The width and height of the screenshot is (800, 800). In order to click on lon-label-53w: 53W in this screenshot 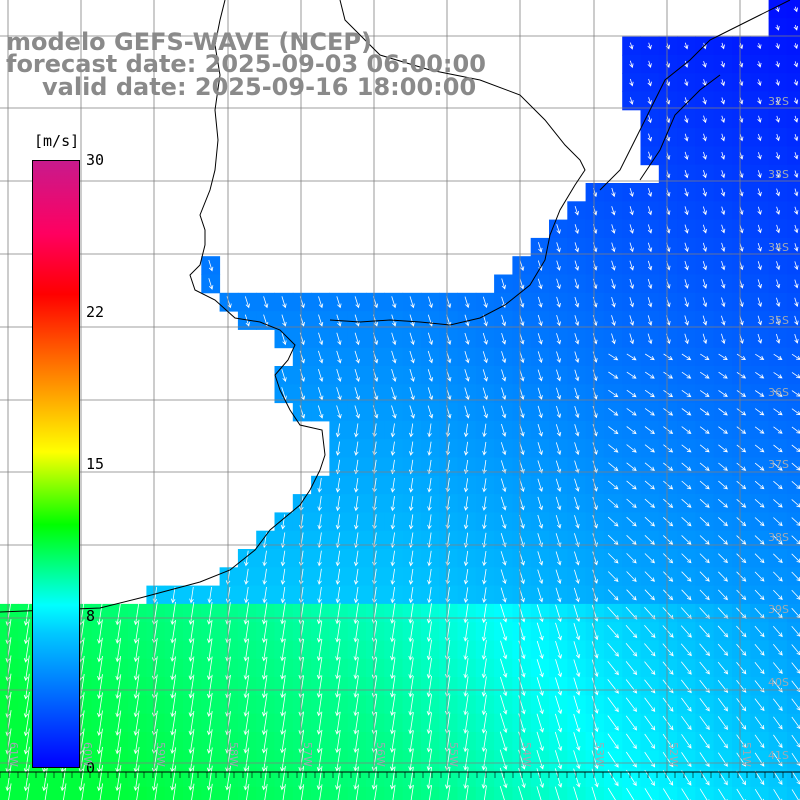, I will do `click(599, 754)`.